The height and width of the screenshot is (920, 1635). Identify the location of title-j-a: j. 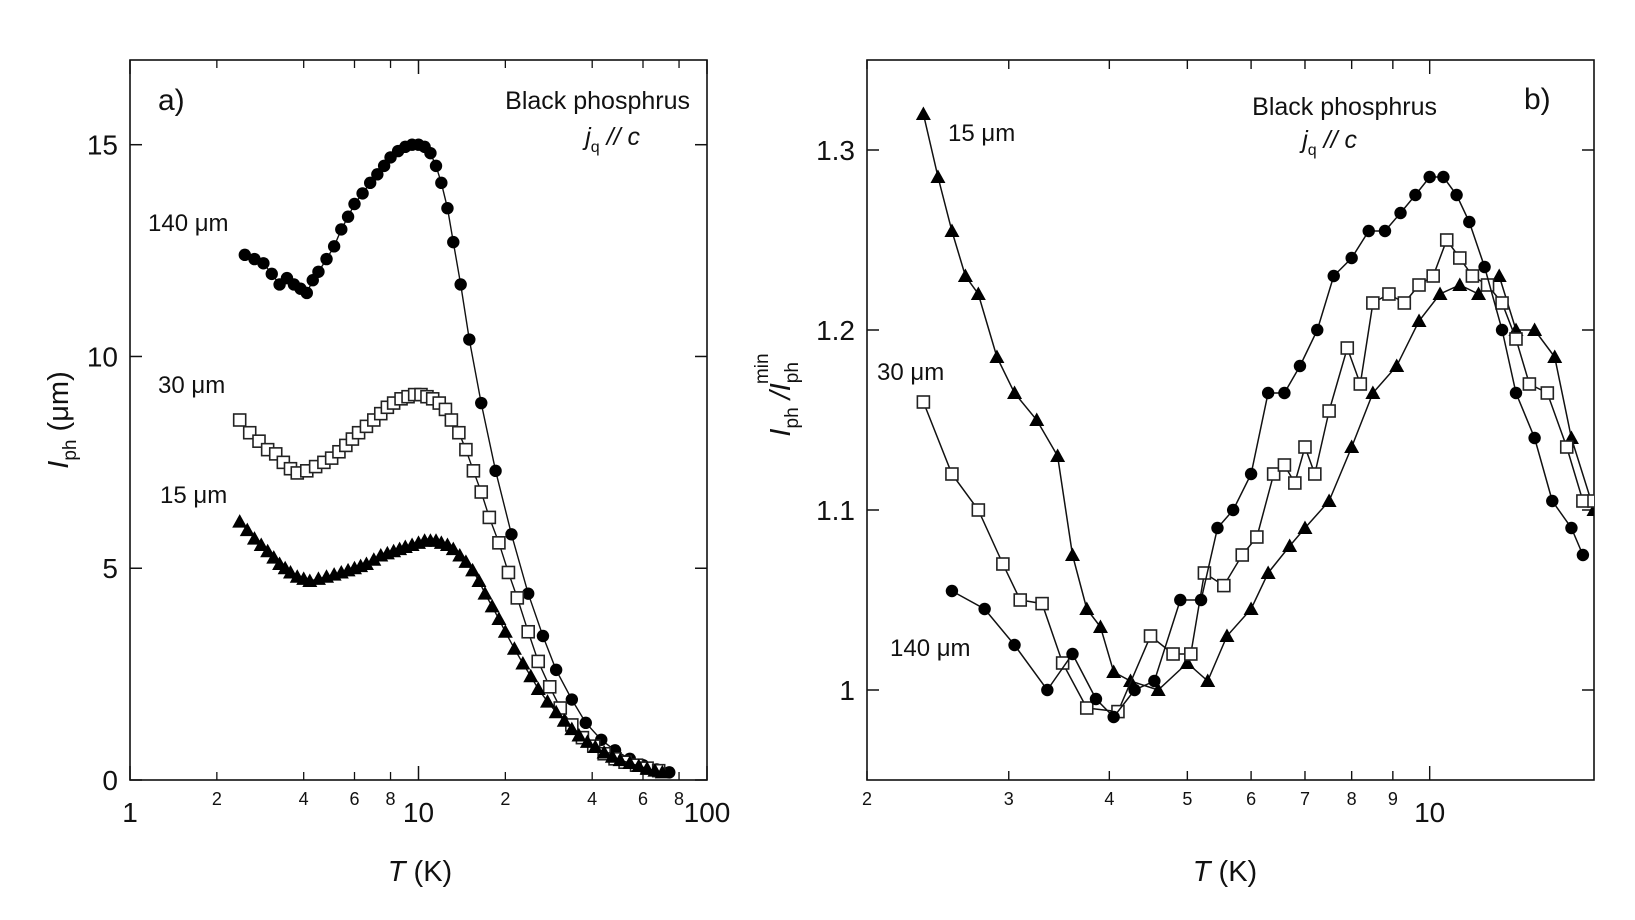
(587, 137).